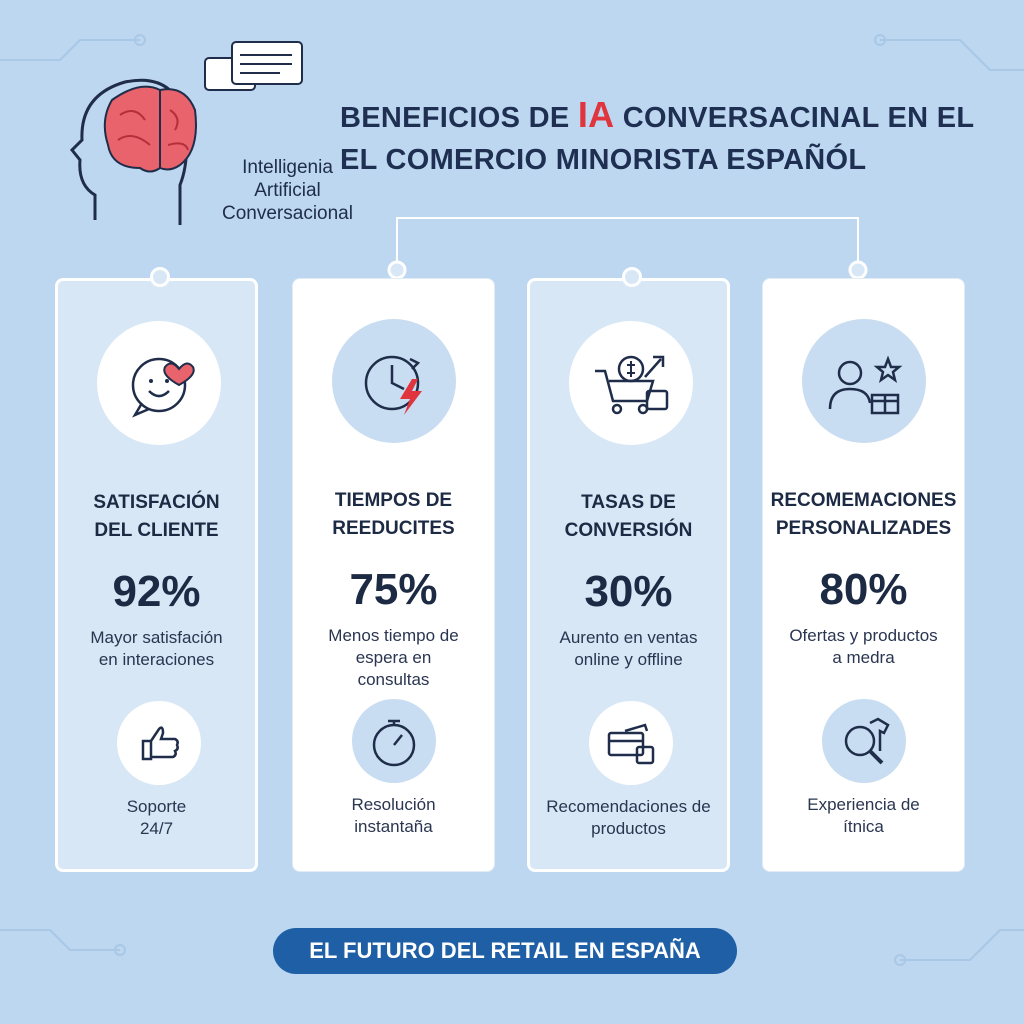 Image resolution: width=1024 pixels, height=1024 pixels. What do you see at coordinates (628, 818) in the screenshot?
I see `card-feature: Recomendaciones de productos` at bounding box center [628, 818].